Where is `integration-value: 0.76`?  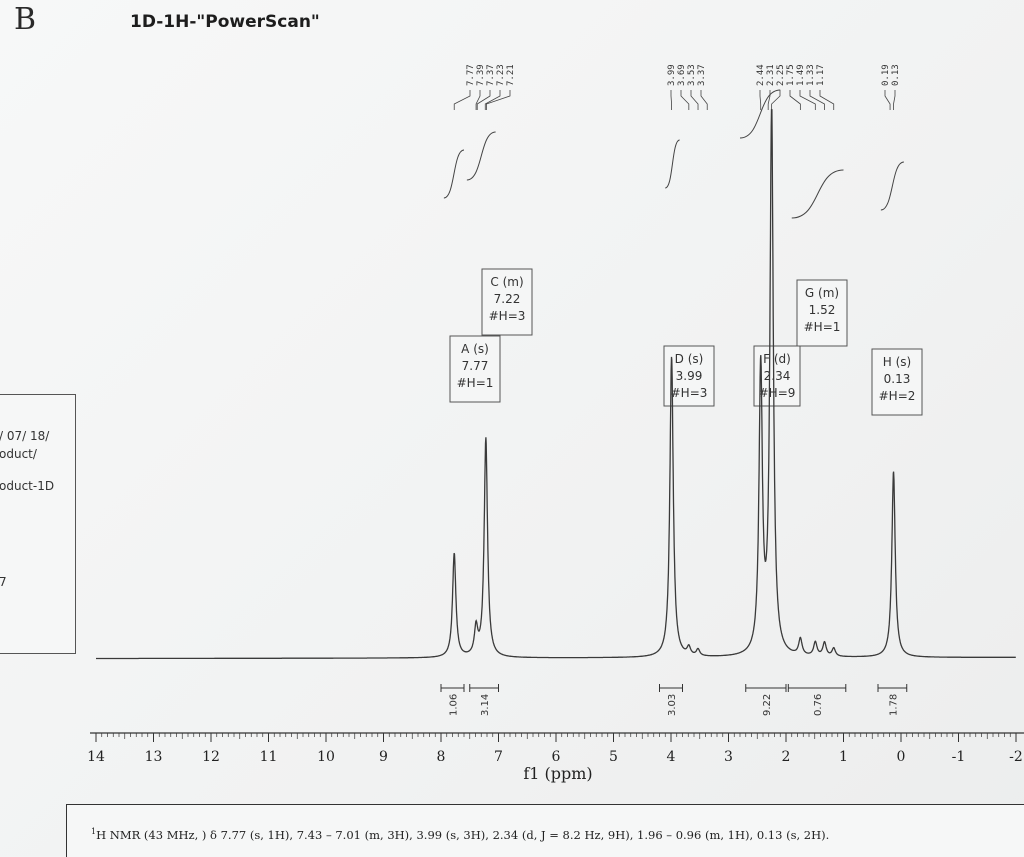 integration-value: 0.76 is located at coordinates (818, 705).